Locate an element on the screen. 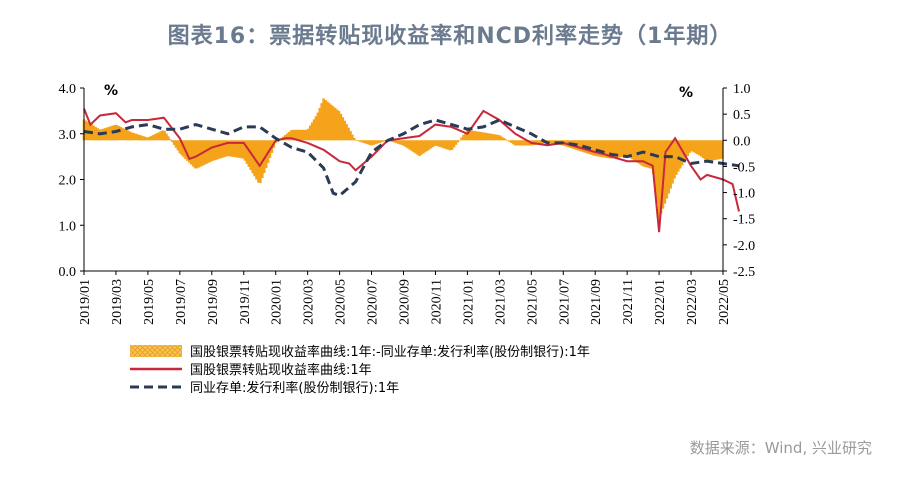  x-tick-label: 2021/01 is located at coordinates (468, 302).